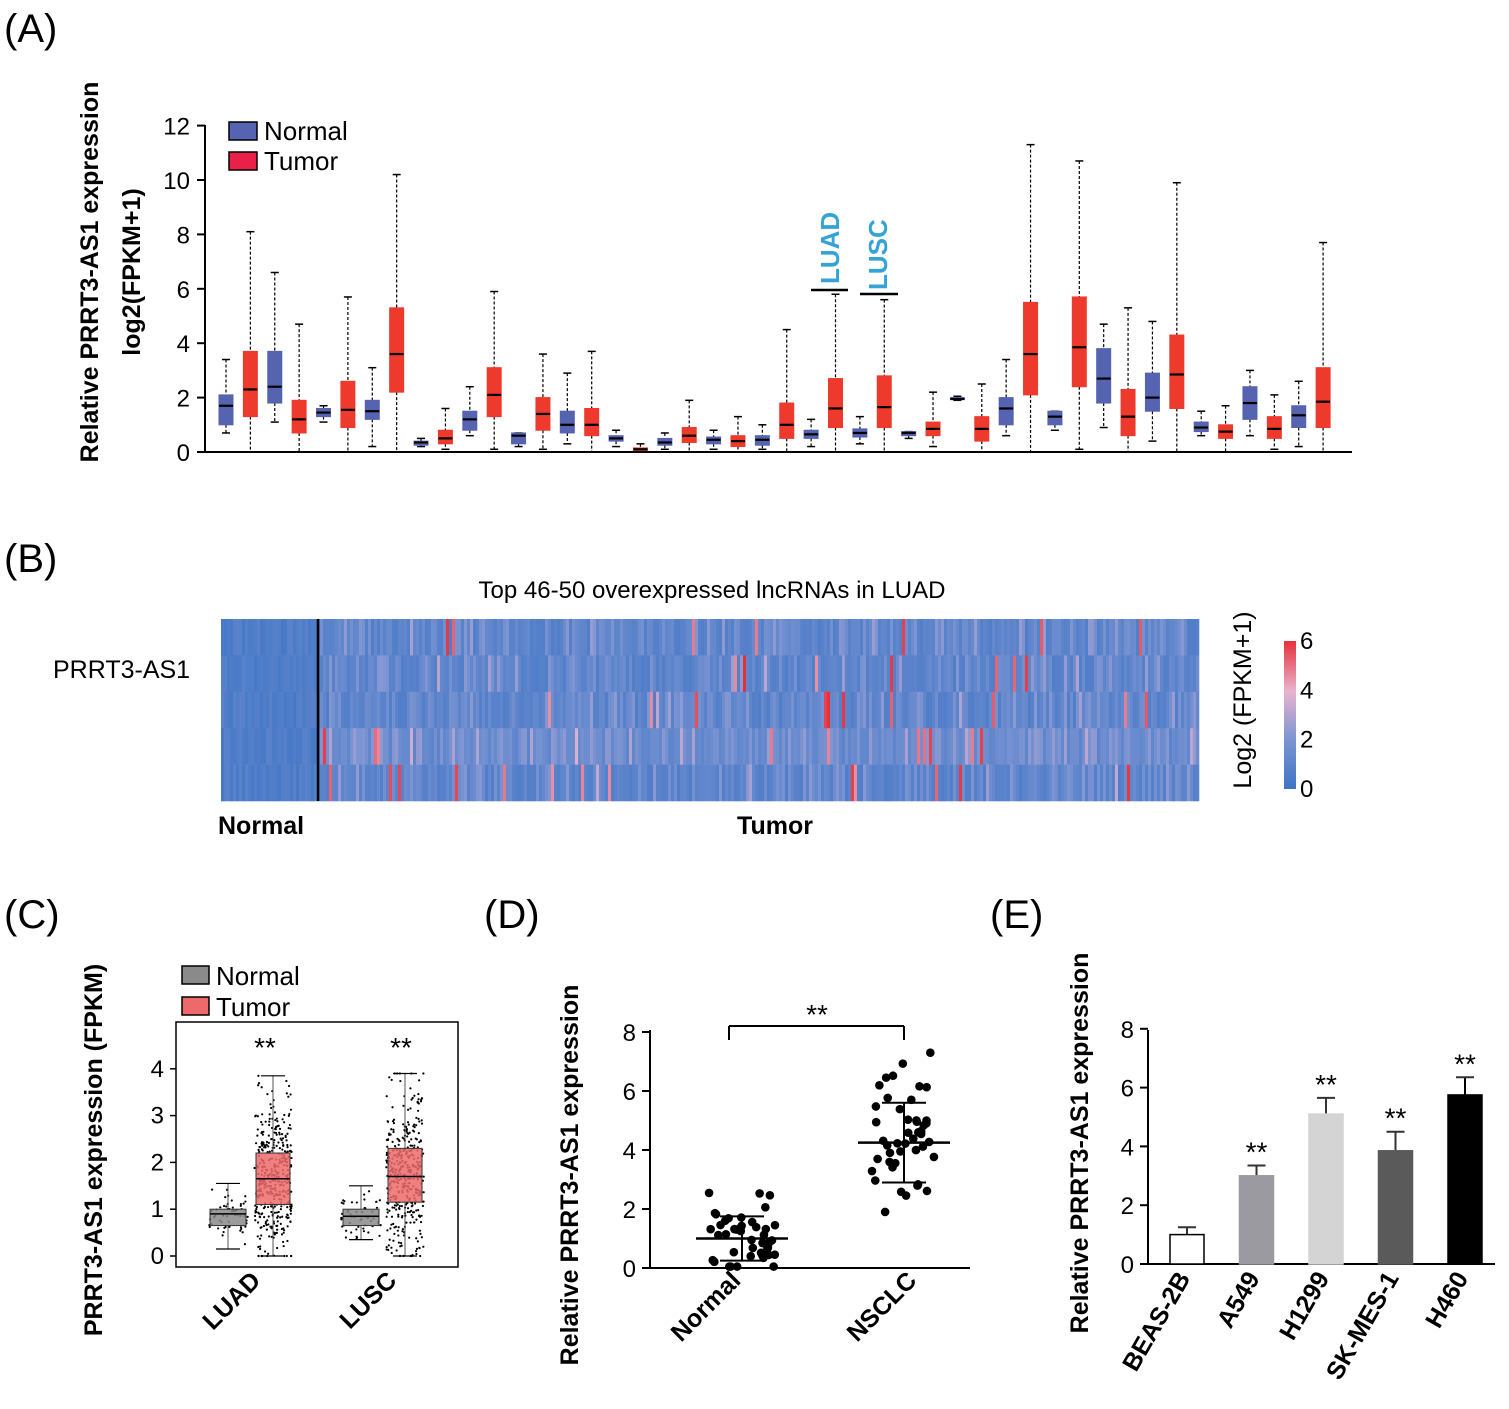 Image resolution: width=1509 pixels, height=1409 pixels. I want to click on a-ytick-label: 10, so click(176, 181).